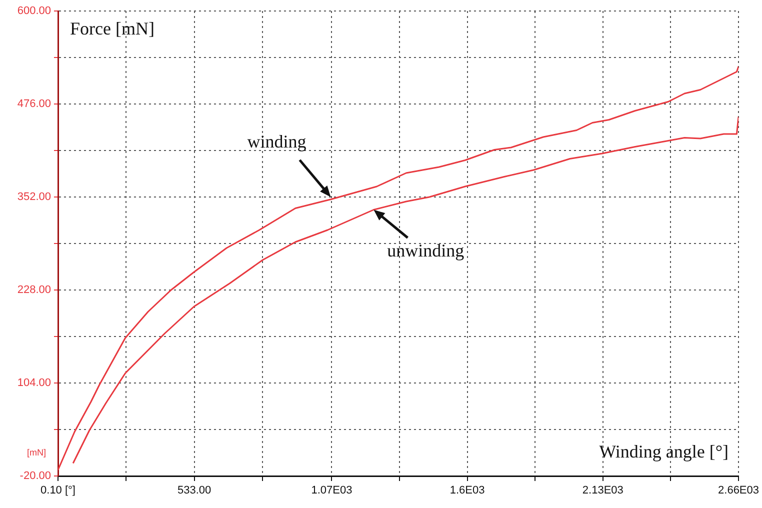 The image size is (762, 508). I want to click on x-tick-label: 0.10 [°], so click(58, 490).